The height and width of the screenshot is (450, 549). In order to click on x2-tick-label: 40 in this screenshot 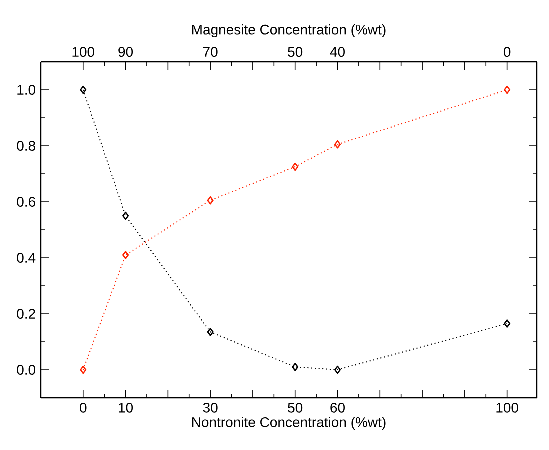, I will do `click(337, 52)`.